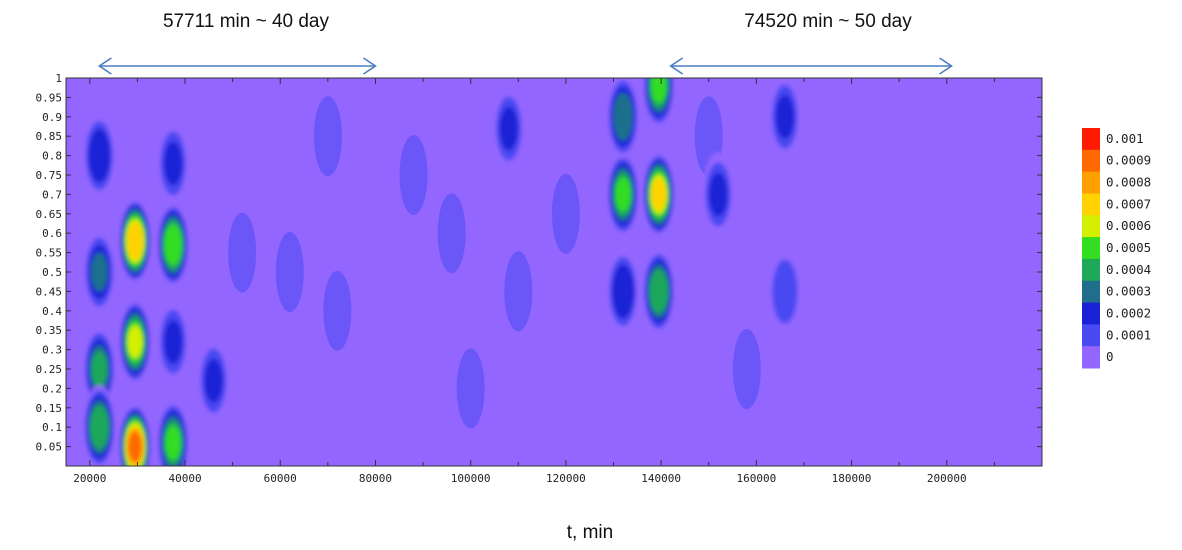  I want to click on y-tick-label: 0.55, so click(49, 253).